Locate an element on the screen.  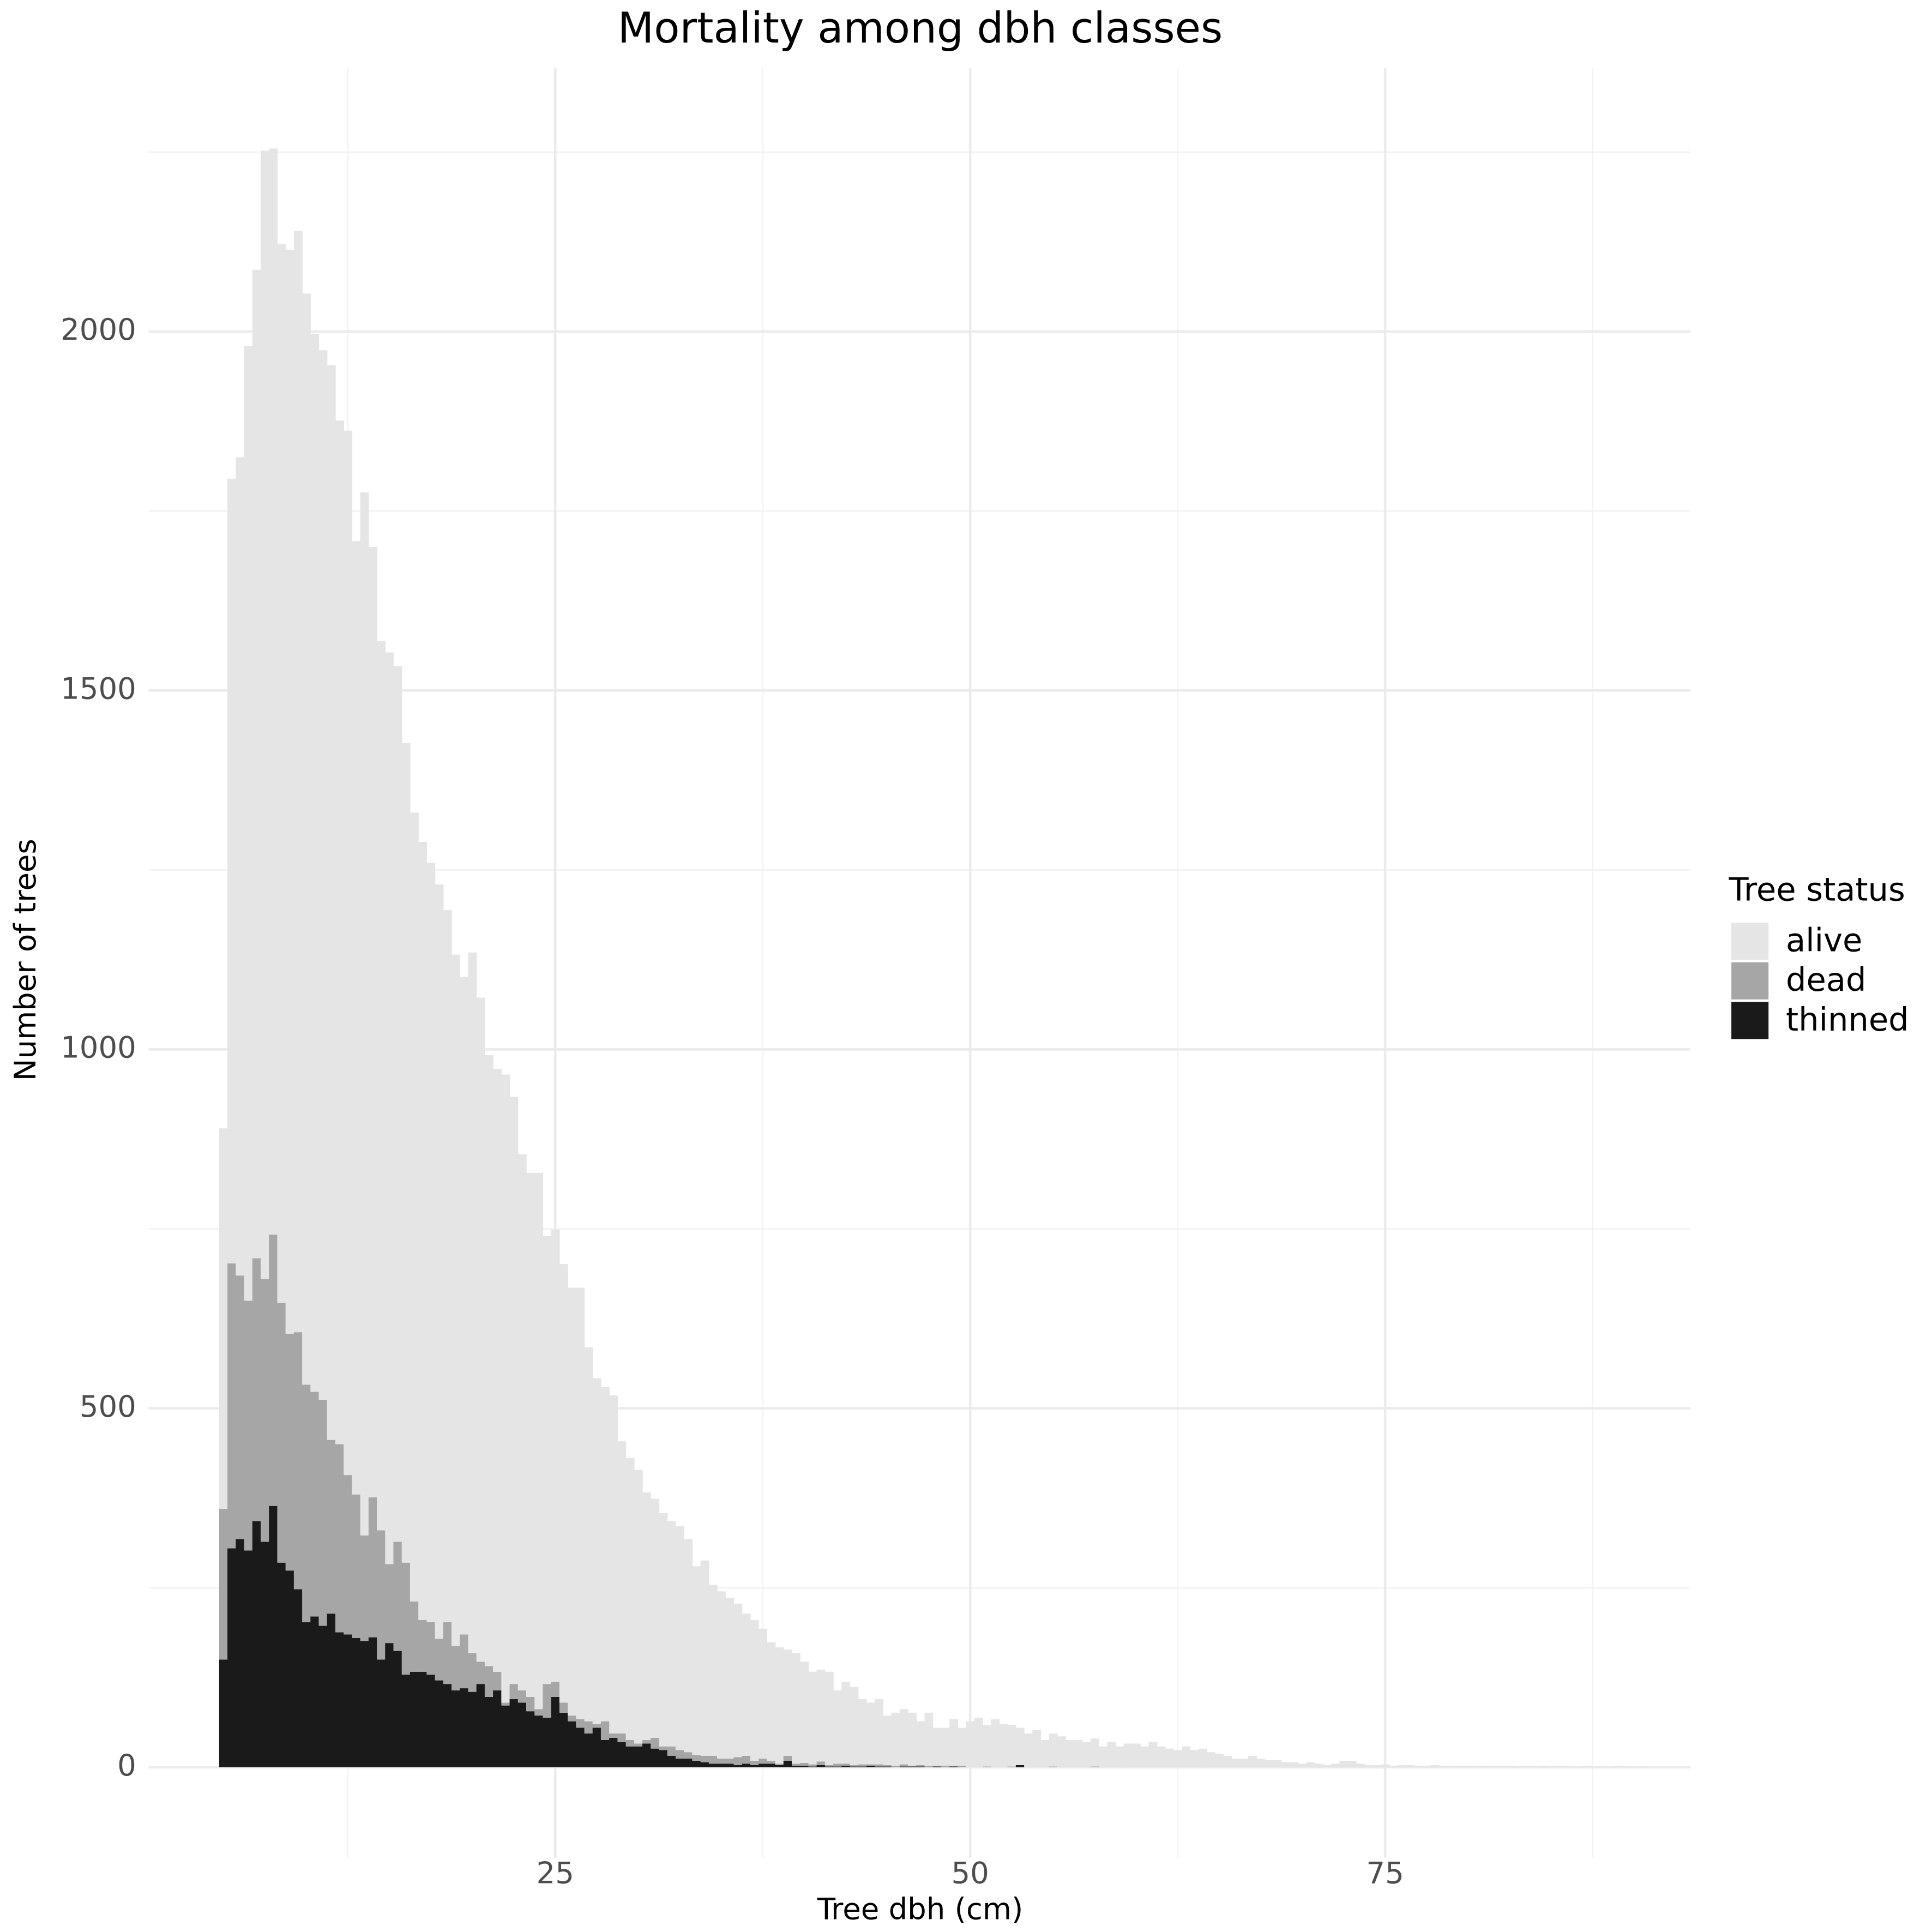
y-tick-label: 1500 is located at coordinates (98, 688).